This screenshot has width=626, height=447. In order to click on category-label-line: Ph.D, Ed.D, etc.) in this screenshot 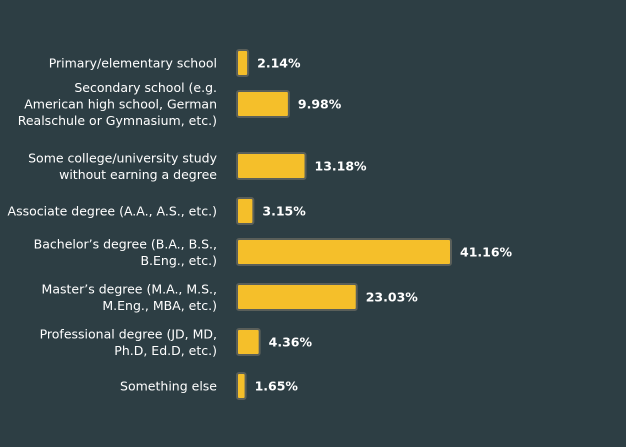, I will do `click(165, 350)`.